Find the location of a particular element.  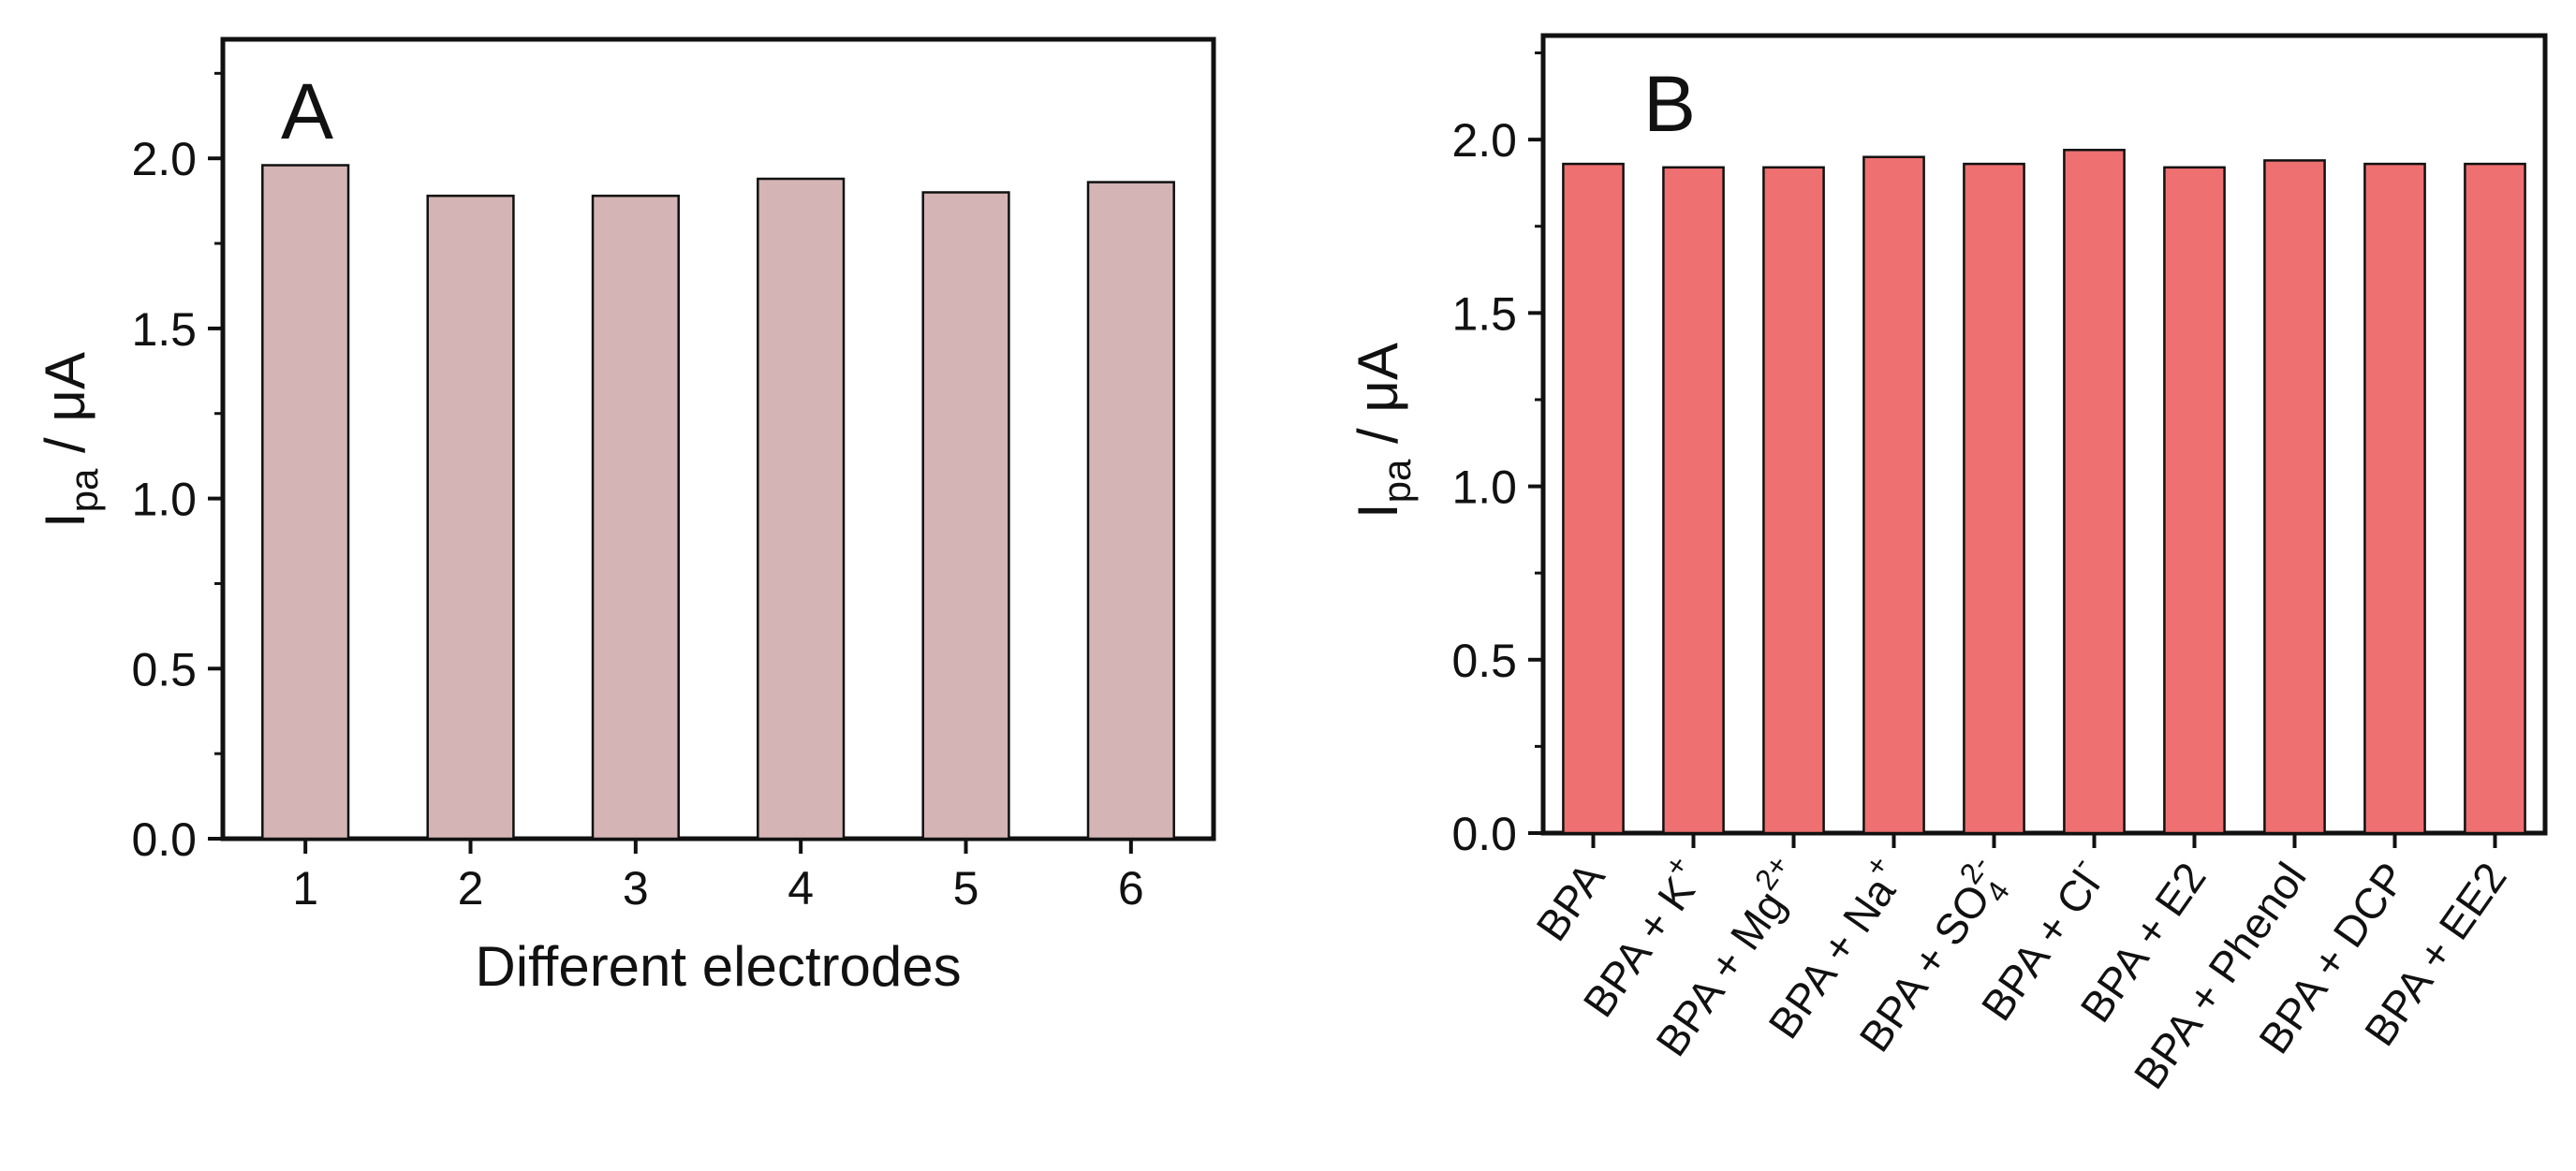

panel-b-y-axis-title-main: I is located at coordinates (1378, 511).